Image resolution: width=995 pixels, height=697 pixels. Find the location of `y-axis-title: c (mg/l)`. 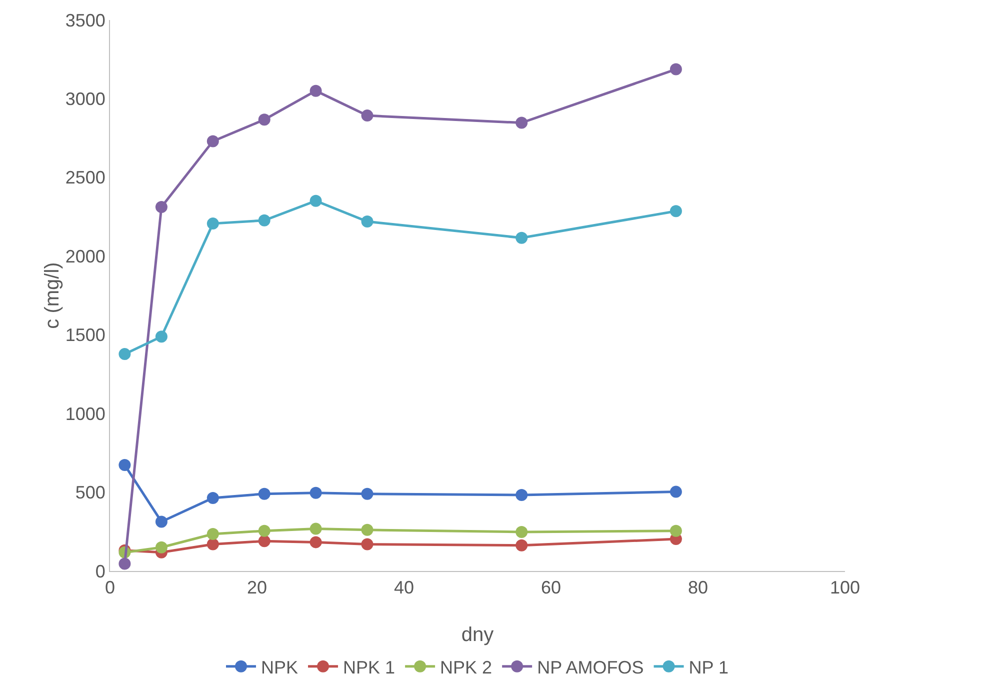

y-axis-title: c (mg/l) is located at coordinates (52, 295).